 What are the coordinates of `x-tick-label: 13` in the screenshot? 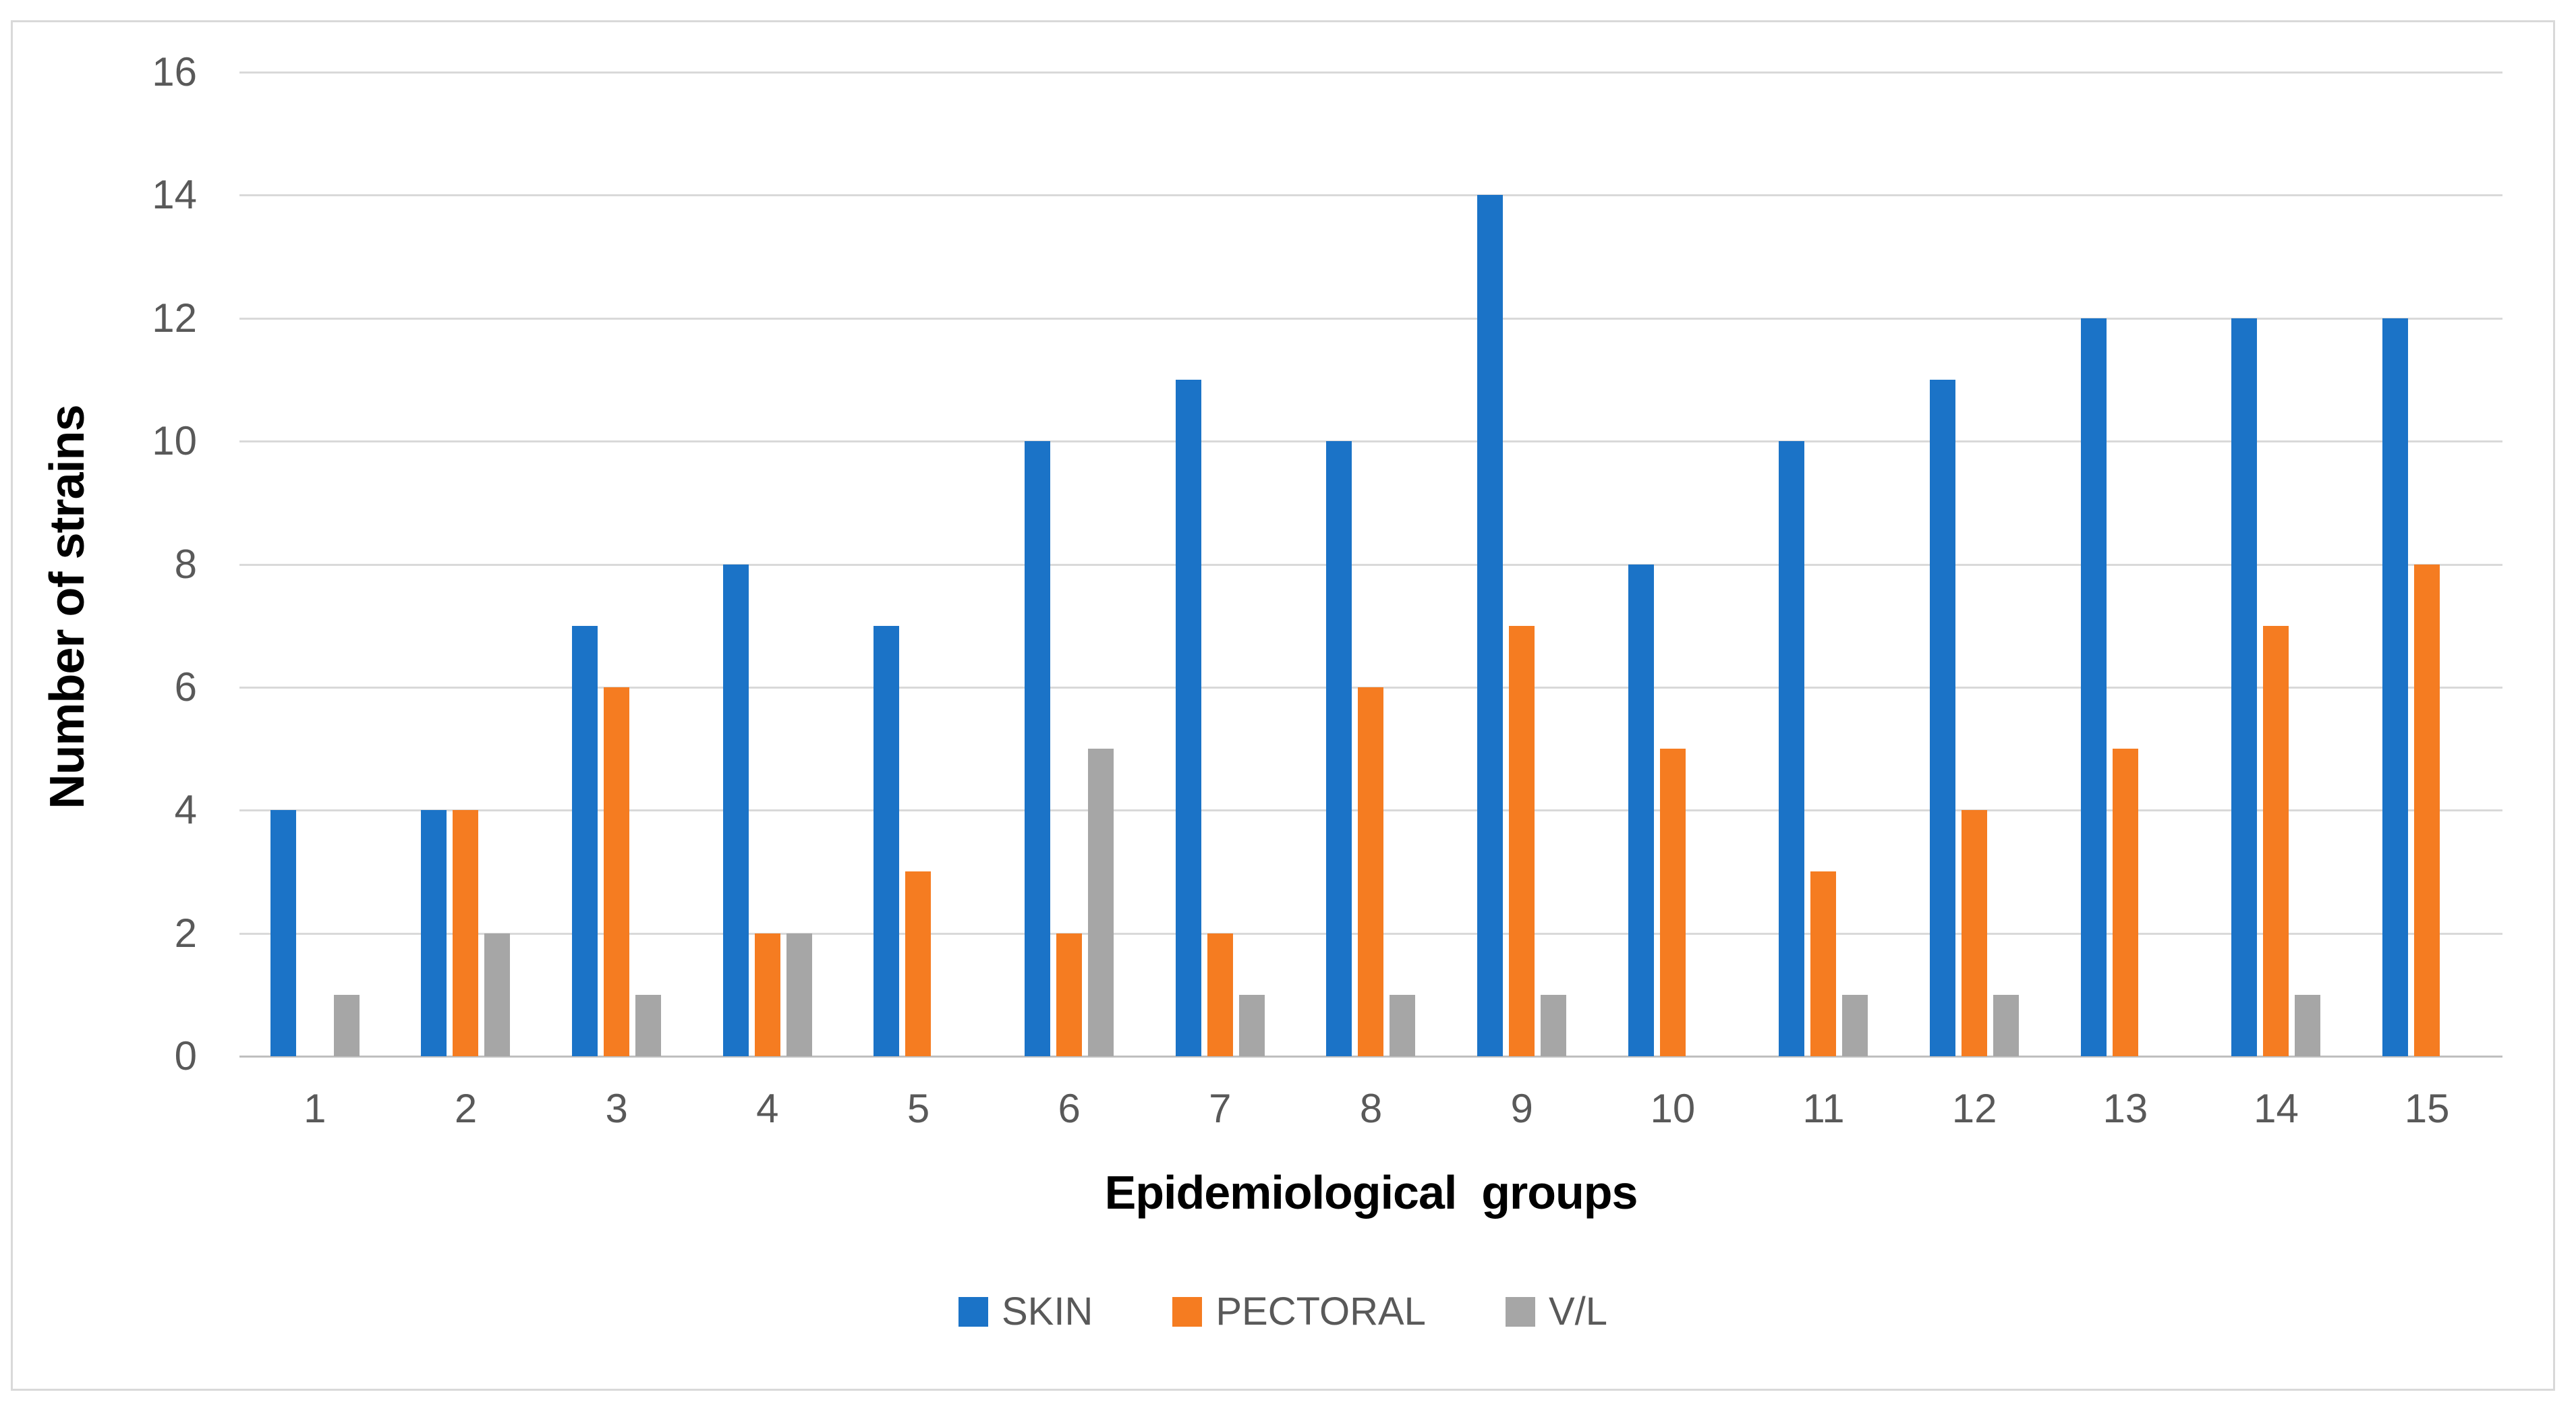 It's located at (2125, 1108).